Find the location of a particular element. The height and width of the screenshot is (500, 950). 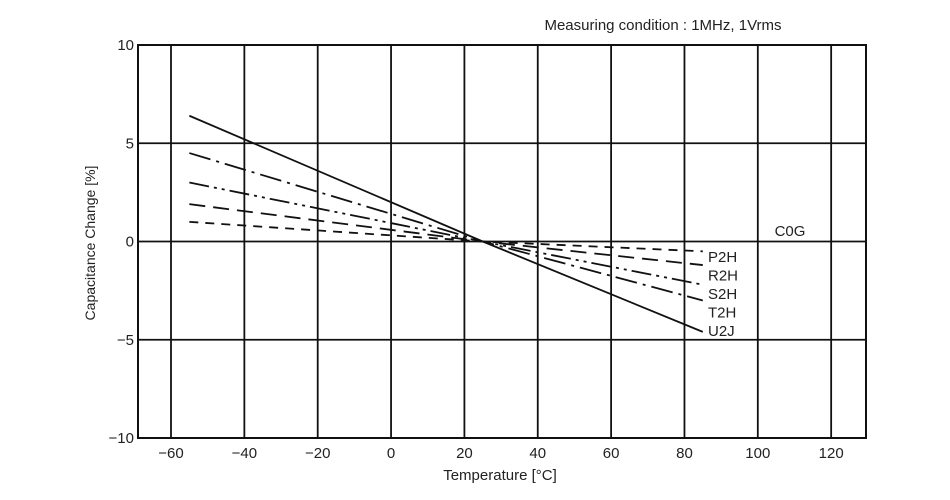

x-tick-label: 120 is located at coordinates (831, 453).